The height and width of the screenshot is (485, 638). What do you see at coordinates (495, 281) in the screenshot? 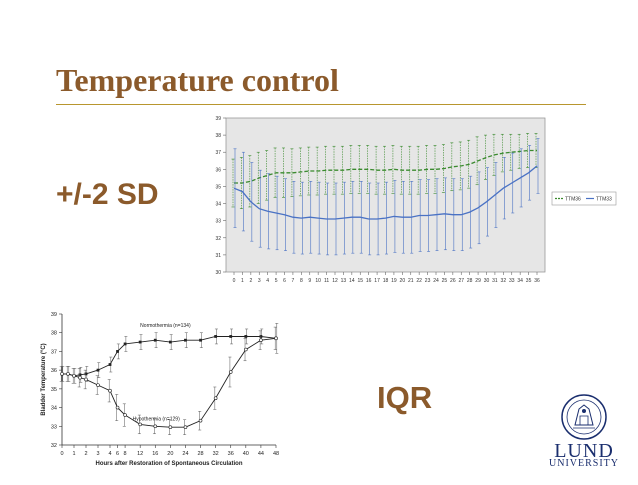
I see `x-tick-label: 31` at bounding box center [495, 281].